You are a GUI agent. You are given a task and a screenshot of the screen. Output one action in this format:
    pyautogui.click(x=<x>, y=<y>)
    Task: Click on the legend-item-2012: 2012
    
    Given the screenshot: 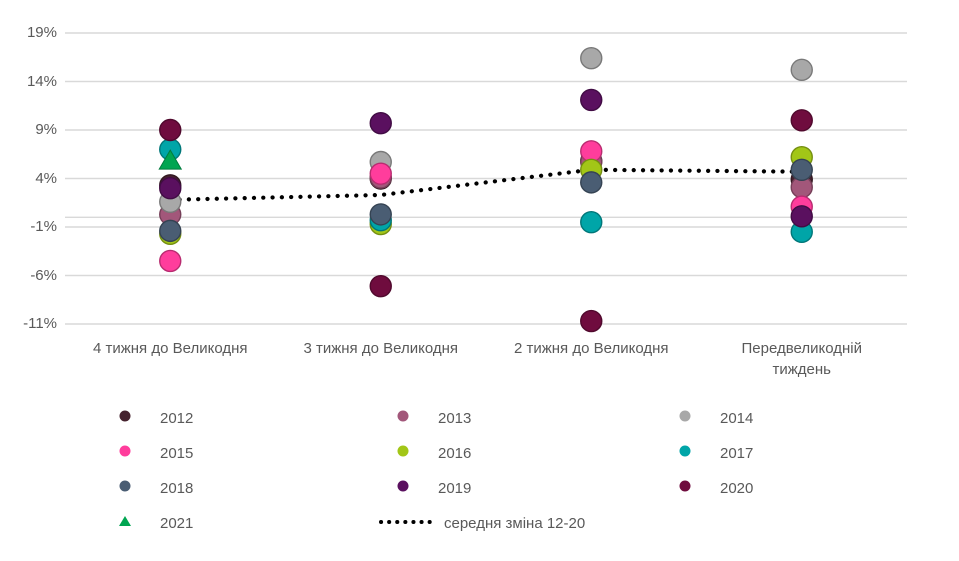 What is the action you would take?
    pyautogui.click(x=155, y=418)
    